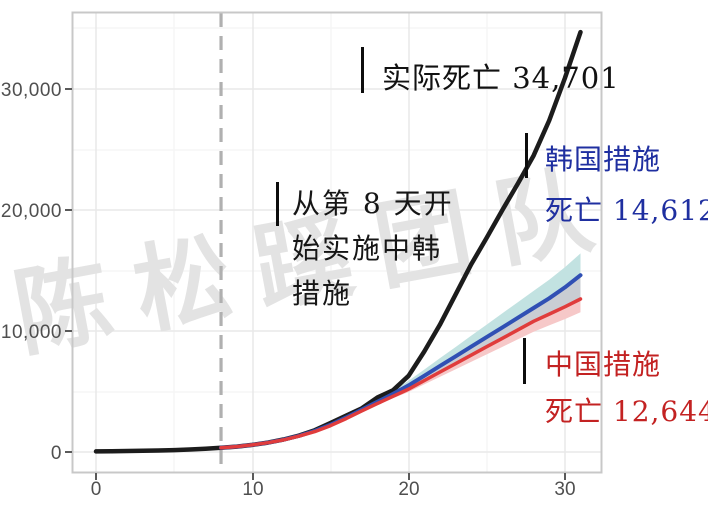 The width and height of the screenshot is (708, 512). I want to click on y-tick-20000: 20,000, so click(31, 211).